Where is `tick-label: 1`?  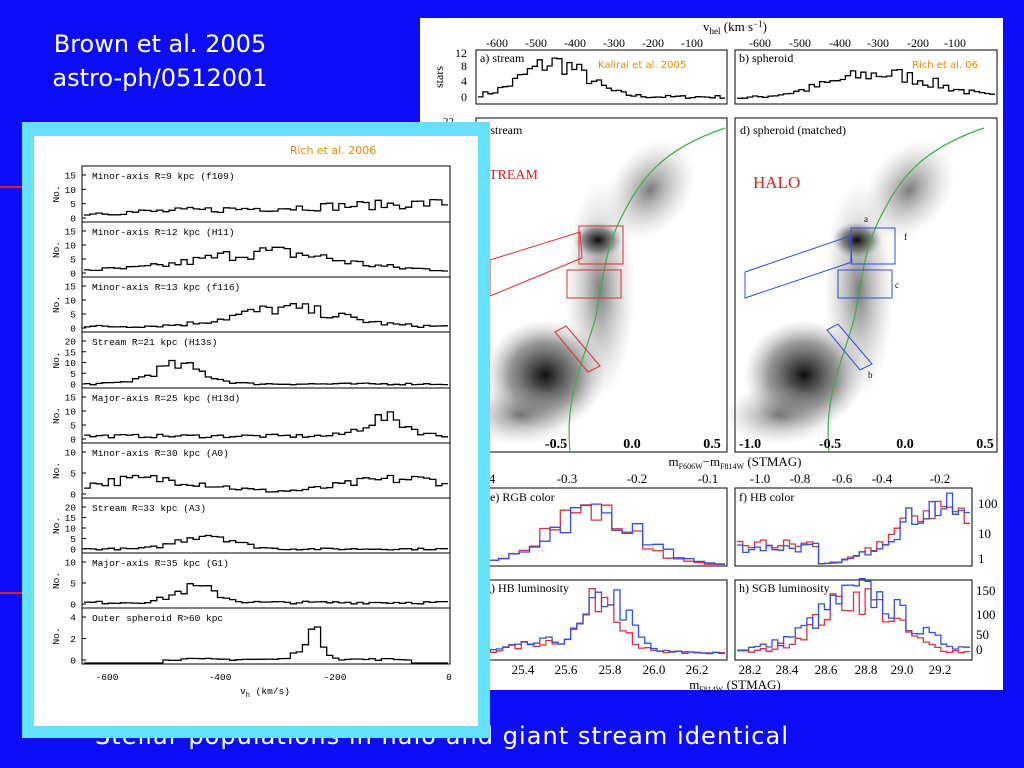 tick-label: 1 is located at coordinates (981, 558).